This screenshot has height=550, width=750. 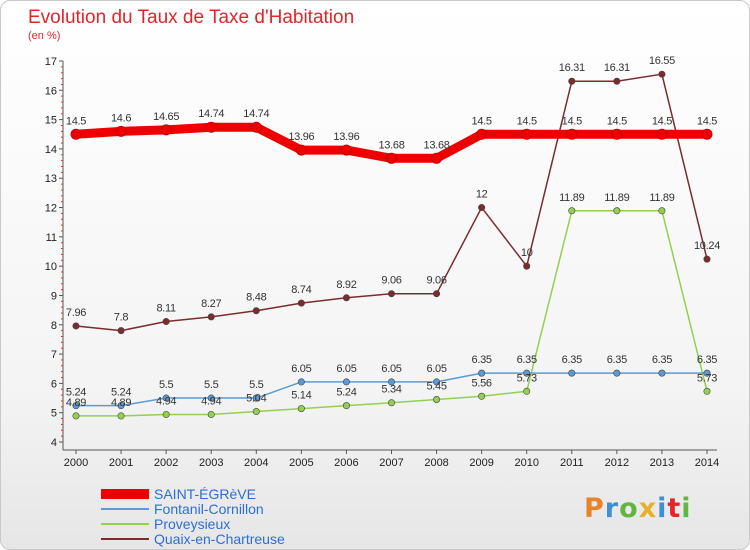 I want to click on legend-item-proveysieux: Proveysieux, so click(x=231, y=524).